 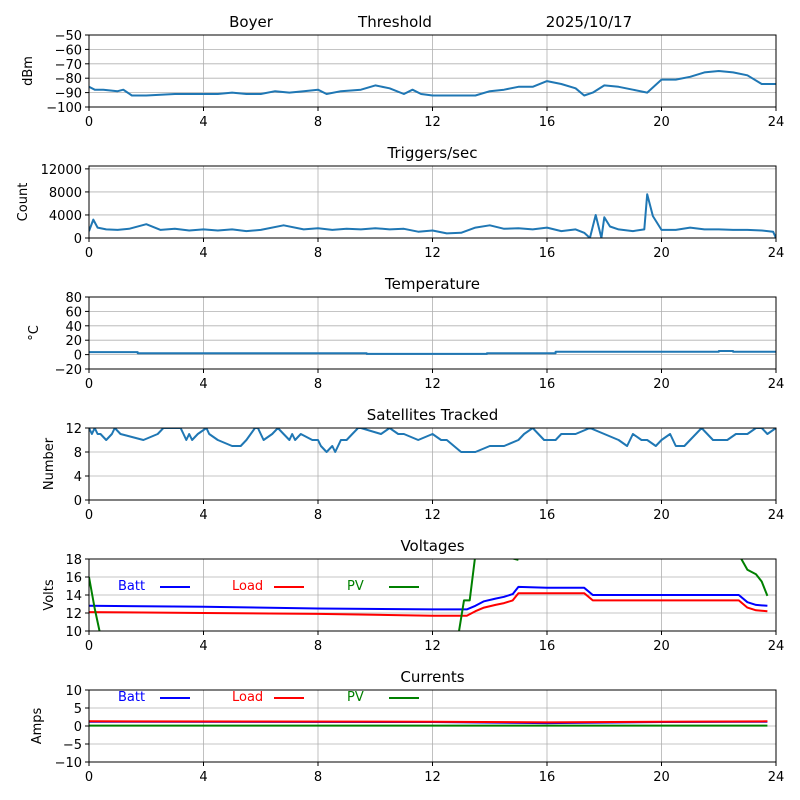 I want to click on series-line-sats, so click(x=432, y=440).